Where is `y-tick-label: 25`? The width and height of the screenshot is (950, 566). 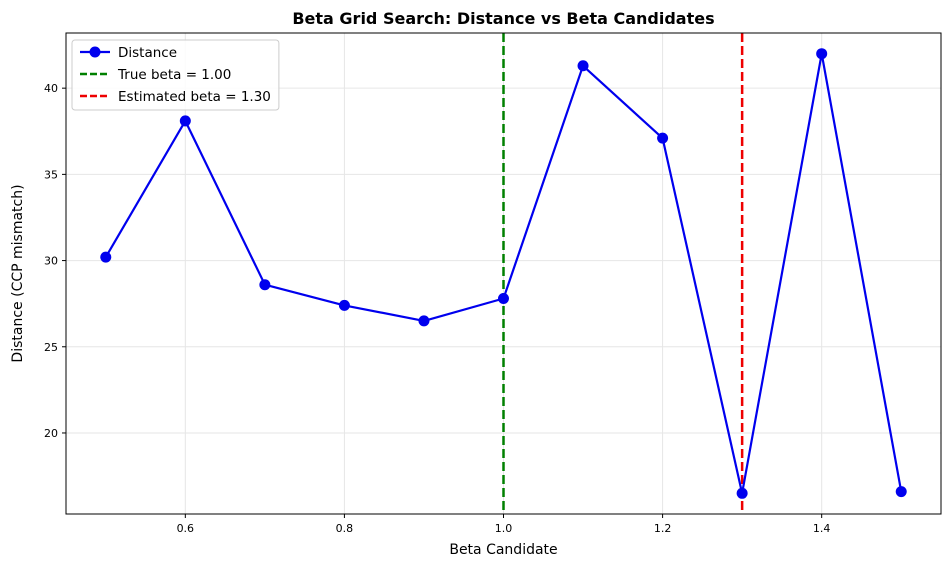
y-tick-label: 25 is located at coordinates (51, 347).